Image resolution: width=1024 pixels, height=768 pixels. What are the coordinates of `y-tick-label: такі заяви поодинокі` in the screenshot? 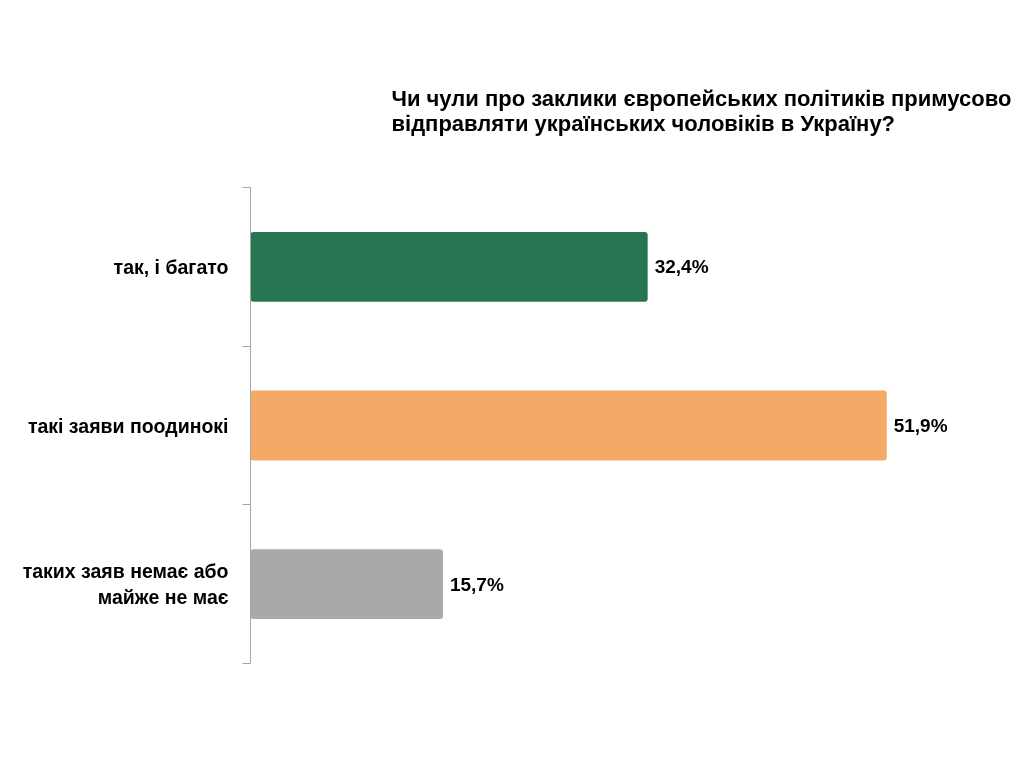 It's located at (128, 425).